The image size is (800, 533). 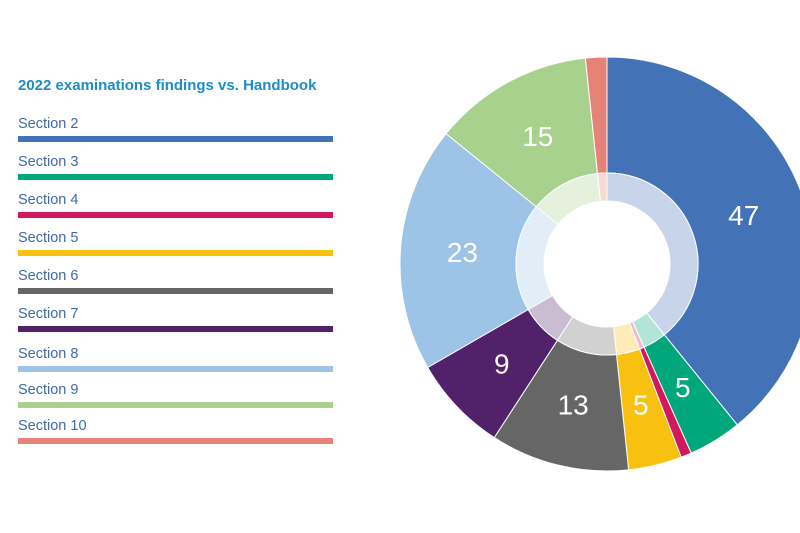 What do you see at coordinates (48, 200) in the screenshot?
I see `legend-label: Section 4` at bounding box center [48, 200].